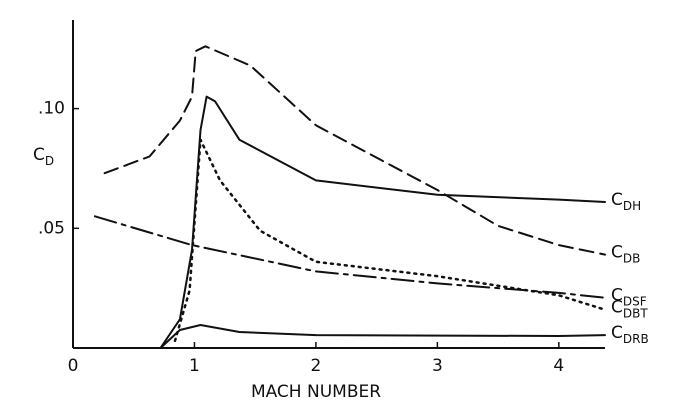 This screenshot has width=681, height=414. Describe the element at coordinates (194, 366) in the screenshot. I see `x-tick-label: 1` at that location.